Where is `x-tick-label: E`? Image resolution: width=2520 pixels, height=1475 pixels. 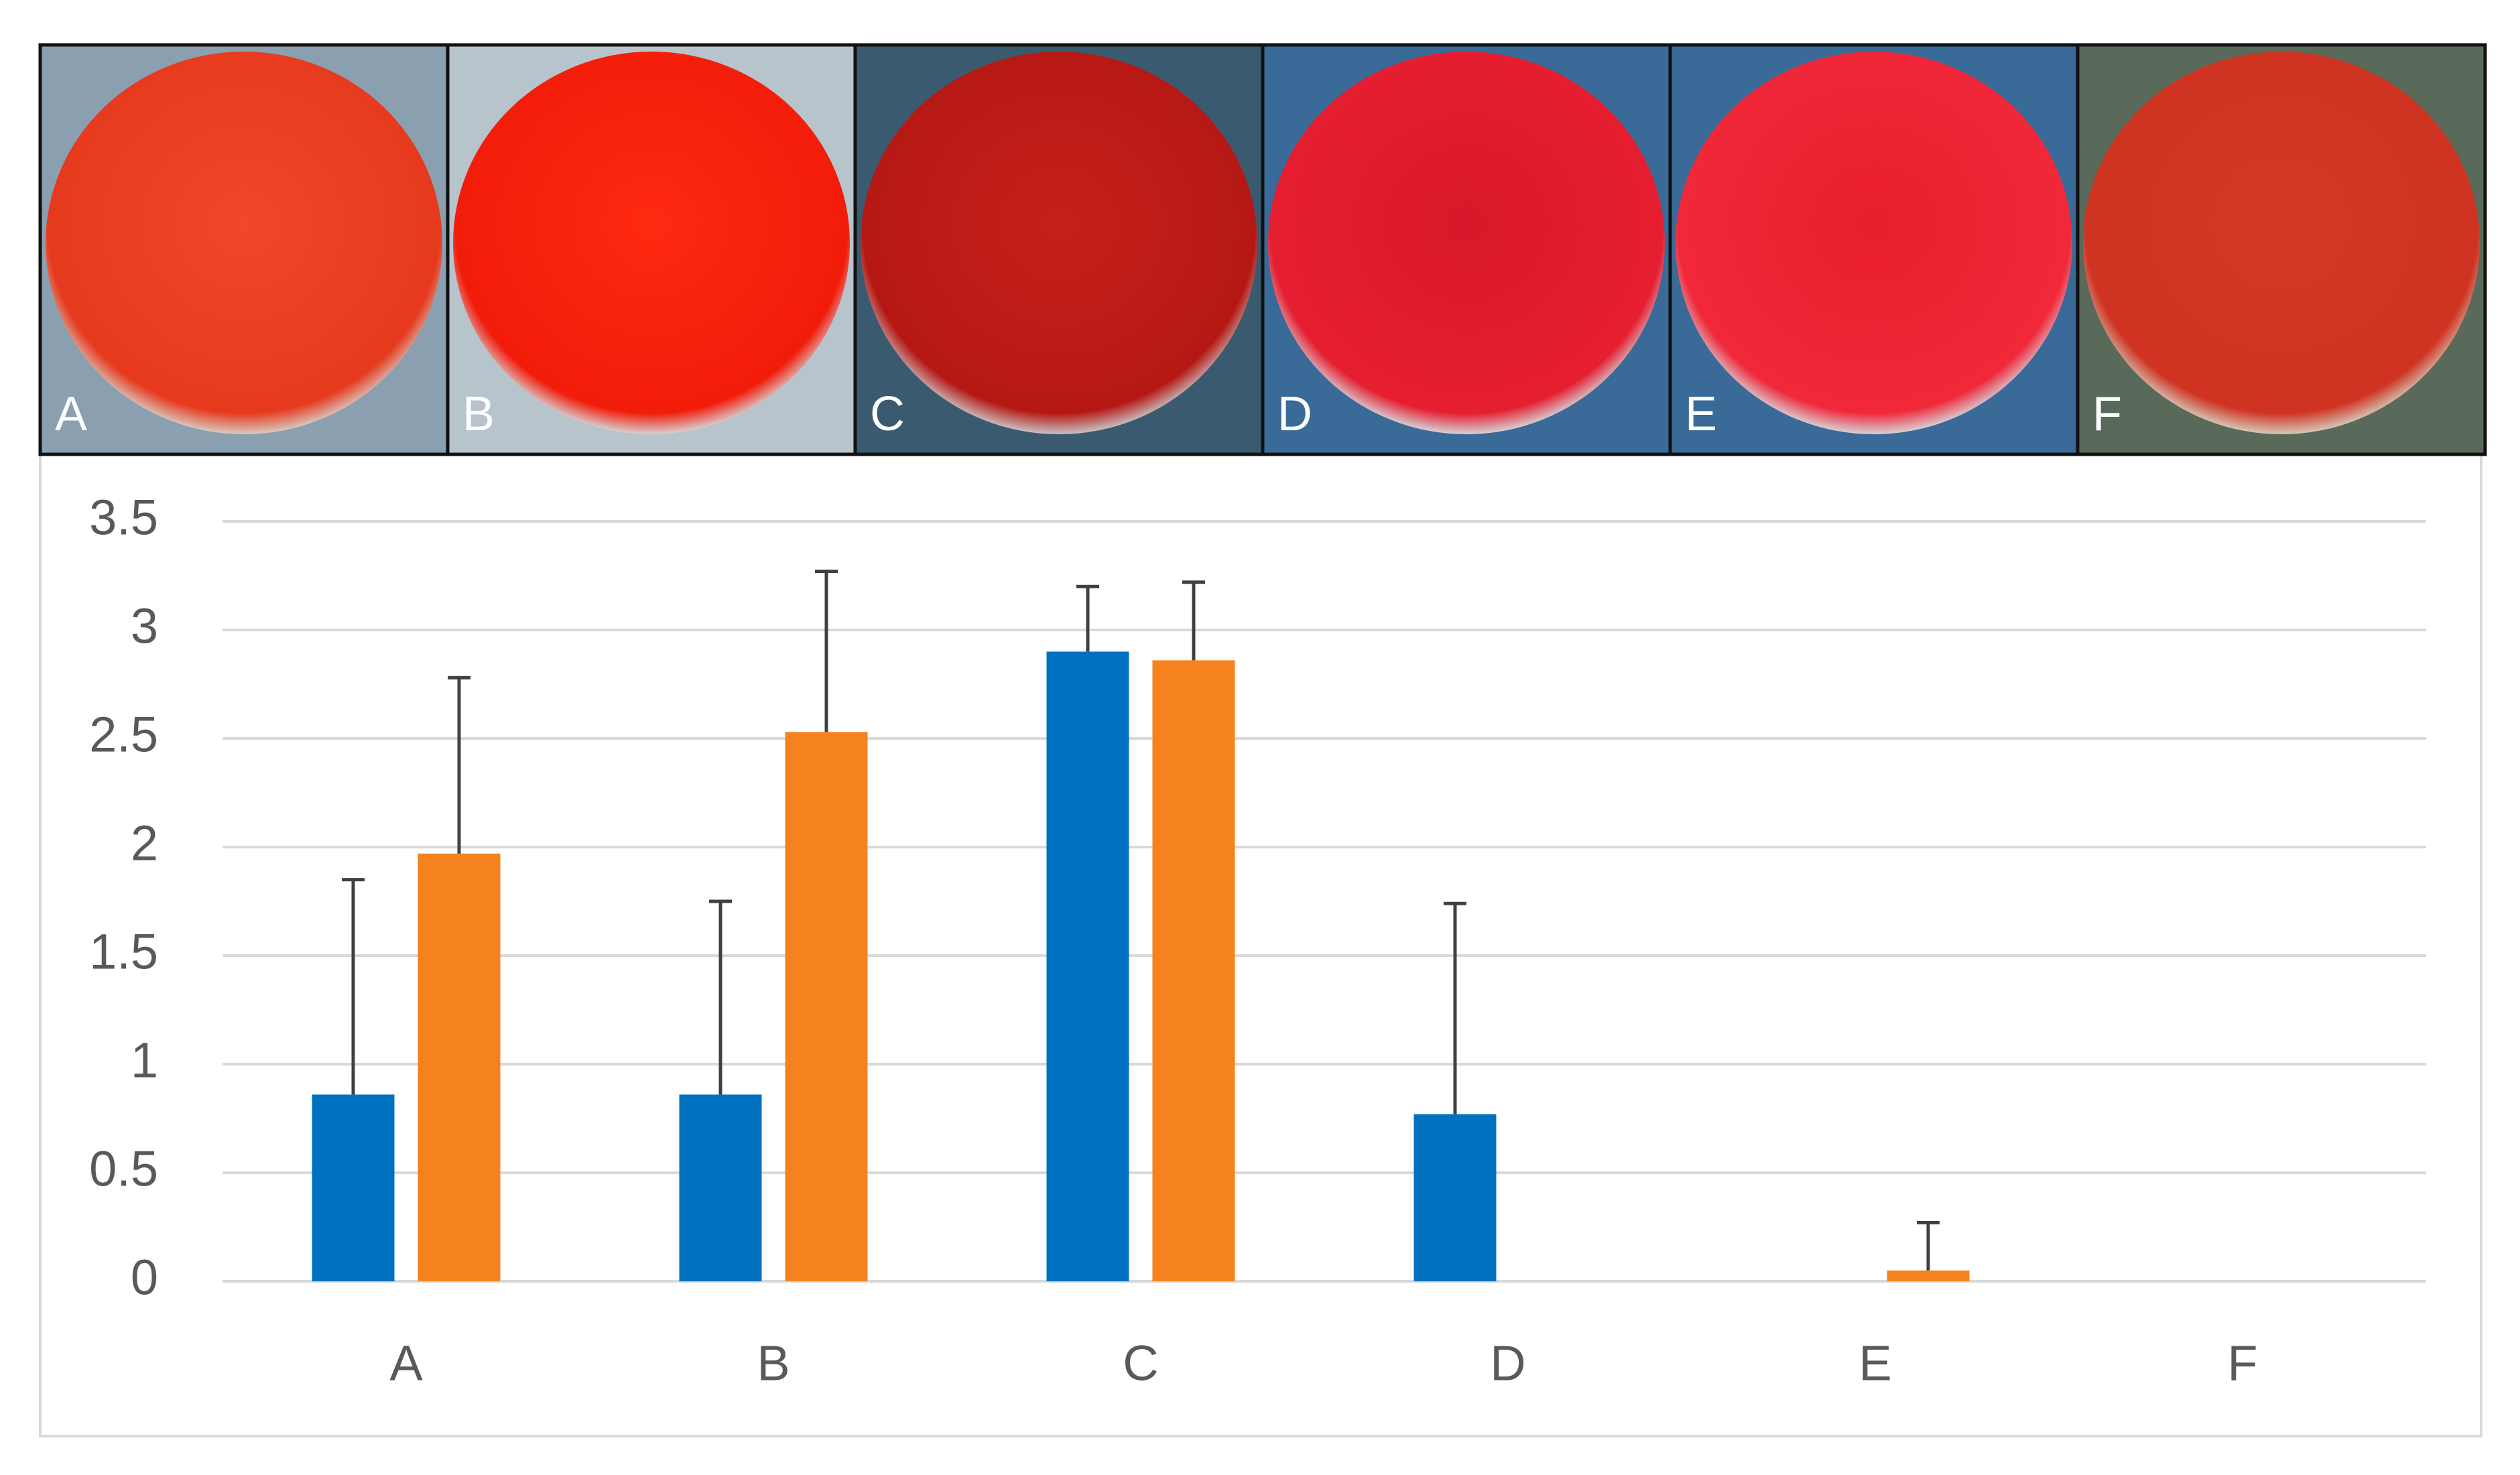
x-tick-label: E is located at coordinates (1874, 1363).